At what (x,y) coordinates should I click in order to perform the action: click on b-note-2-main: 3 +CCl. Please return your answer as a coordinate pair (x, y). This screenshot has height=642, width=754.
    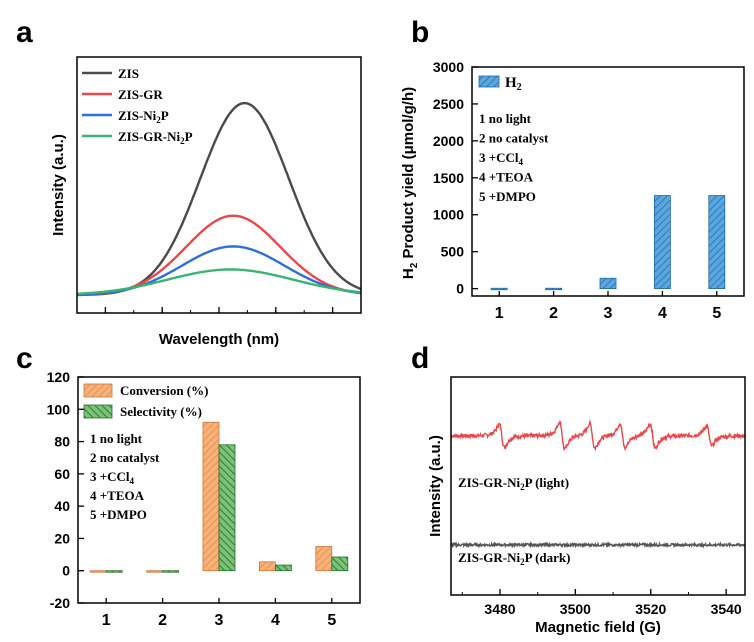
    Looking at the image, I should click on (499, 157).